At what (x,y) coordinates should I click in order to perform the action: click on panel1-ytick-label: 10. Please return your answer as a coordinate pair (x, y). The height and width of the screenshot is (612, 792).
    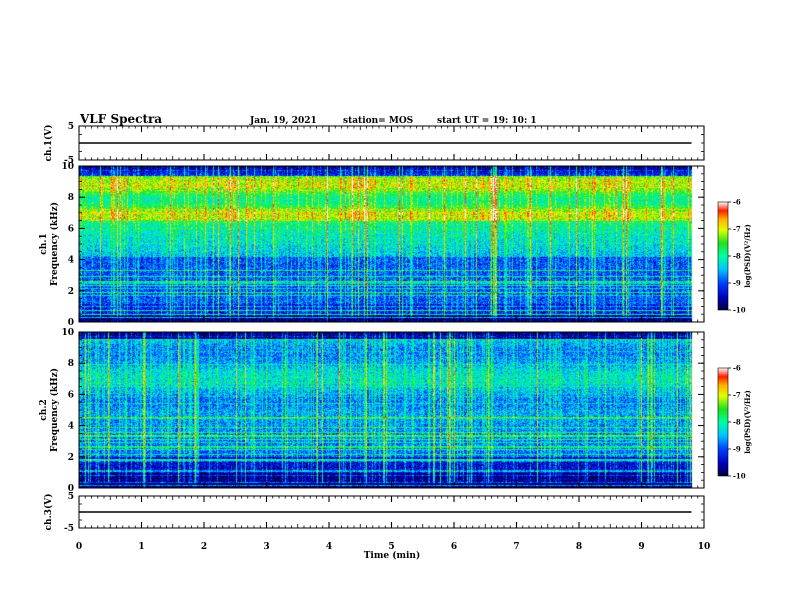
    Looking at the image, I should click on (67, 167).